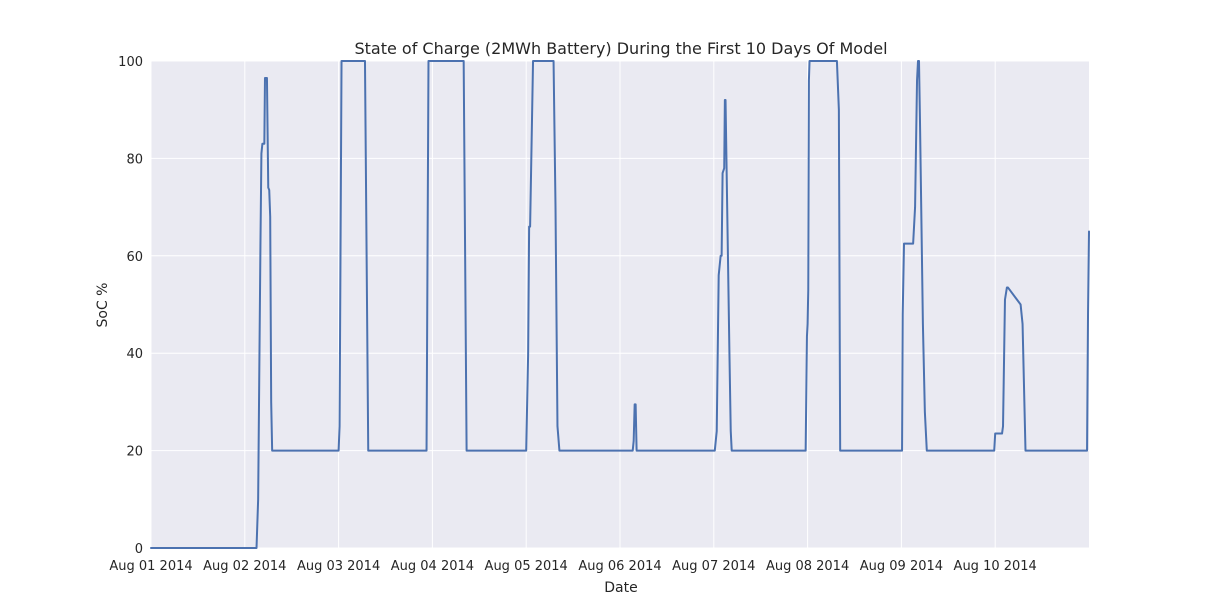  I want to click on x-tick-label: Aug 04 2014, so click(432, 566).